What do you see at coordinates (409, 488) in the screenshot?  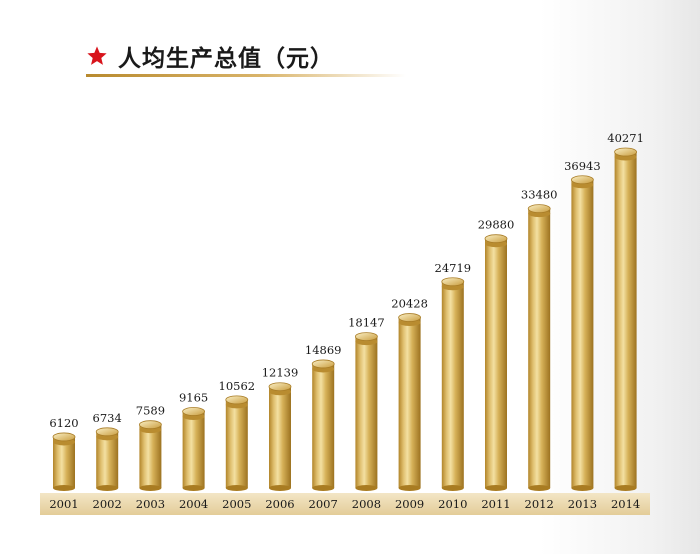 I see `bar-base-2009` at bounding box center [409, 488].